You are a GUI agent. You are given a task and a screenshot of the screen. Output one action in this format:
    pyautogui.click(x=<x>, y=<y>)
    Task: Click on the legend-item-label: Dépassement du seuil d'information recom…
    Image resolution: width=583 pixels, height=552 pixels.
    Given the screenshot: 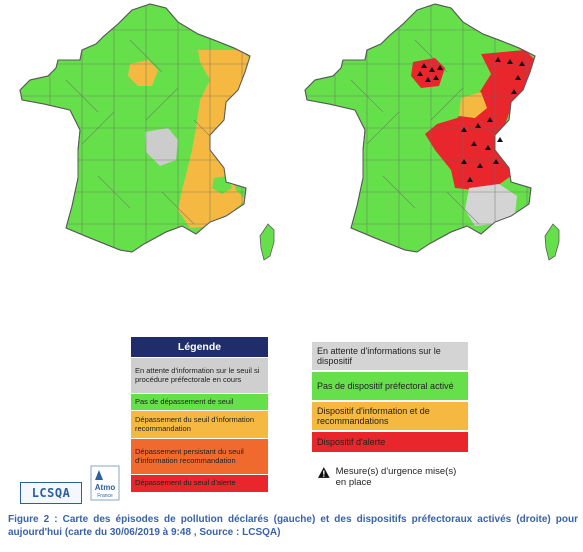 What is the action you would take?
    pyautogui.click(x=194, y=424)
    